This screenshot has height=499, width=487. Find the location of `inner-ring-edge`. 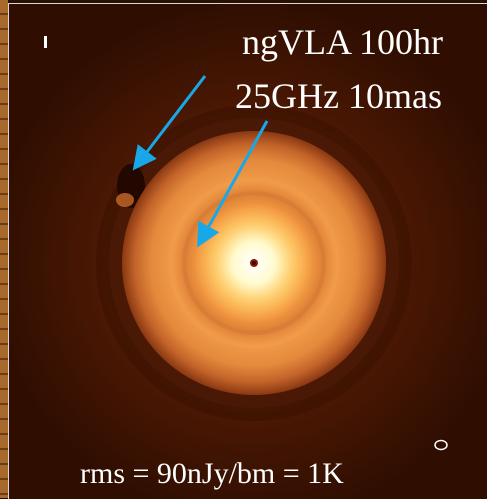

inner-ring-edge is located at coordinates (254, 263).